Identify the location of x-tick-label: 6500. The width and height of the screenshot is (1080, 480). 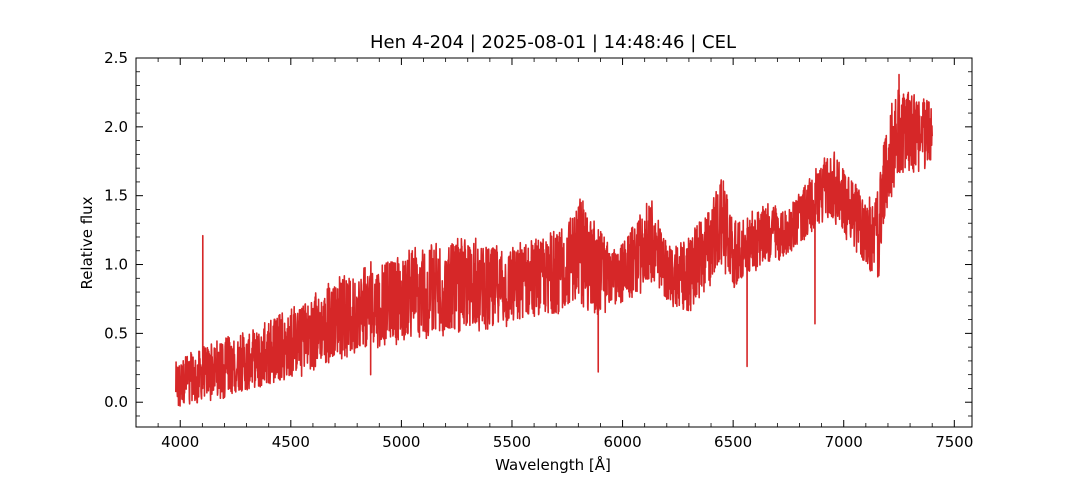
(733, 442).